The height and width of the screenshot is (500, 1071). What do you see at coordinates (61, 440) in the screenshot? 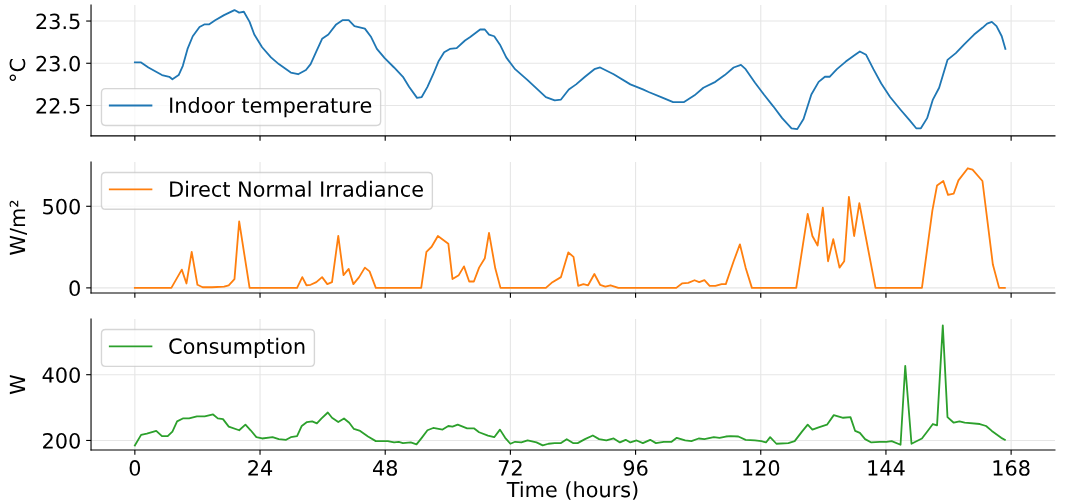
I see `y-tick-label: 200` at bounding box center [61, 440].